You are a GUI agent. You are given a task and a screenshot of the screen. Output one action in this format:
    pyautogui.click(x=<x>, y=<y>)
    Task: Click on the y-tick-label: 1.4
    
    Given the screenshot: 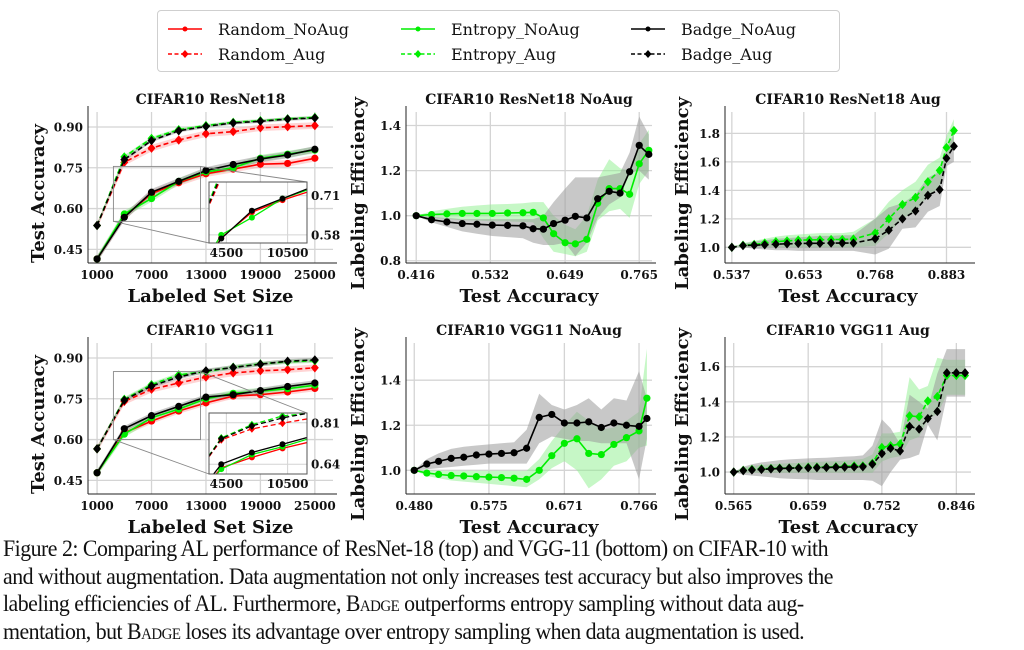 What is the action you would take?
    pyautogui.click(x=390, y=381)
    